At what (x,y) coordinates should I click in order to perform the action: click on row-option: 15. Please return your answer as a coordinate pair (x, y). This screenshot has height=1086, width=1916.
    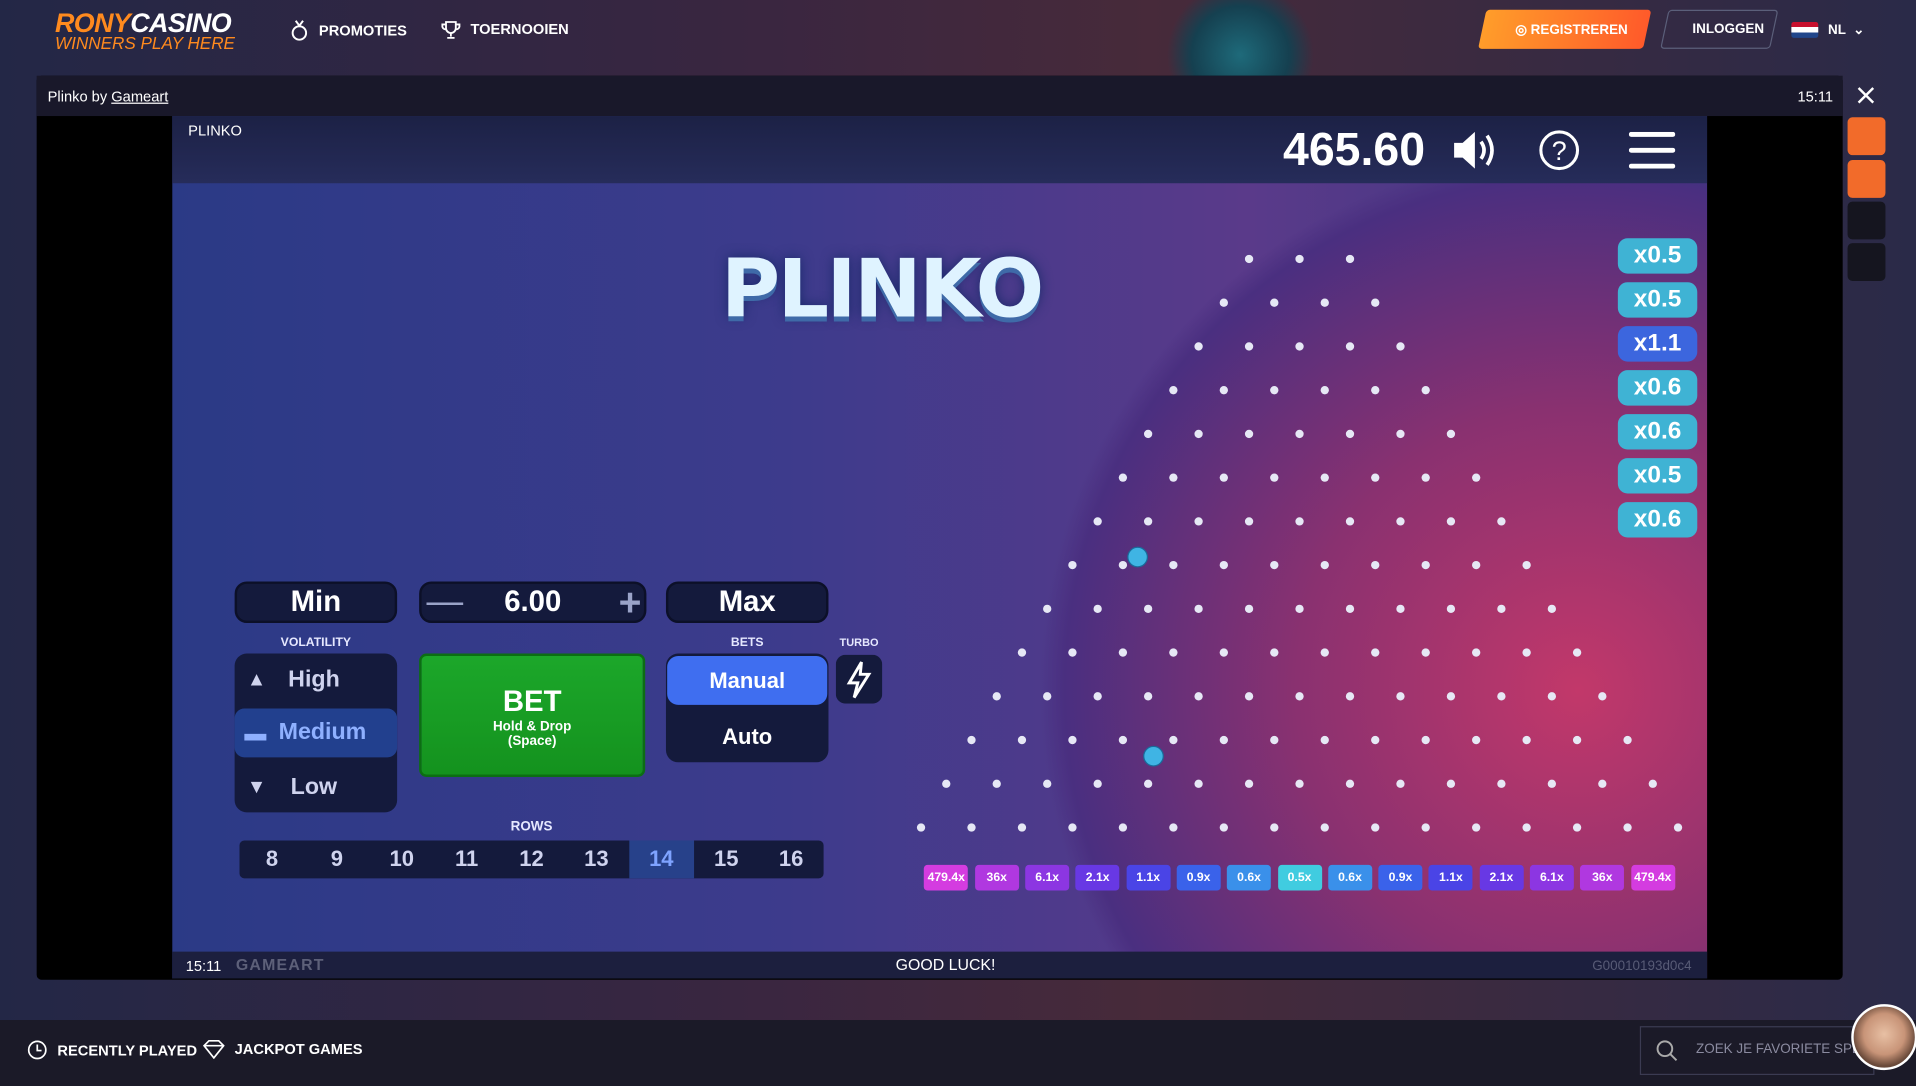
    Looking at the image, I should click on (726, 859).